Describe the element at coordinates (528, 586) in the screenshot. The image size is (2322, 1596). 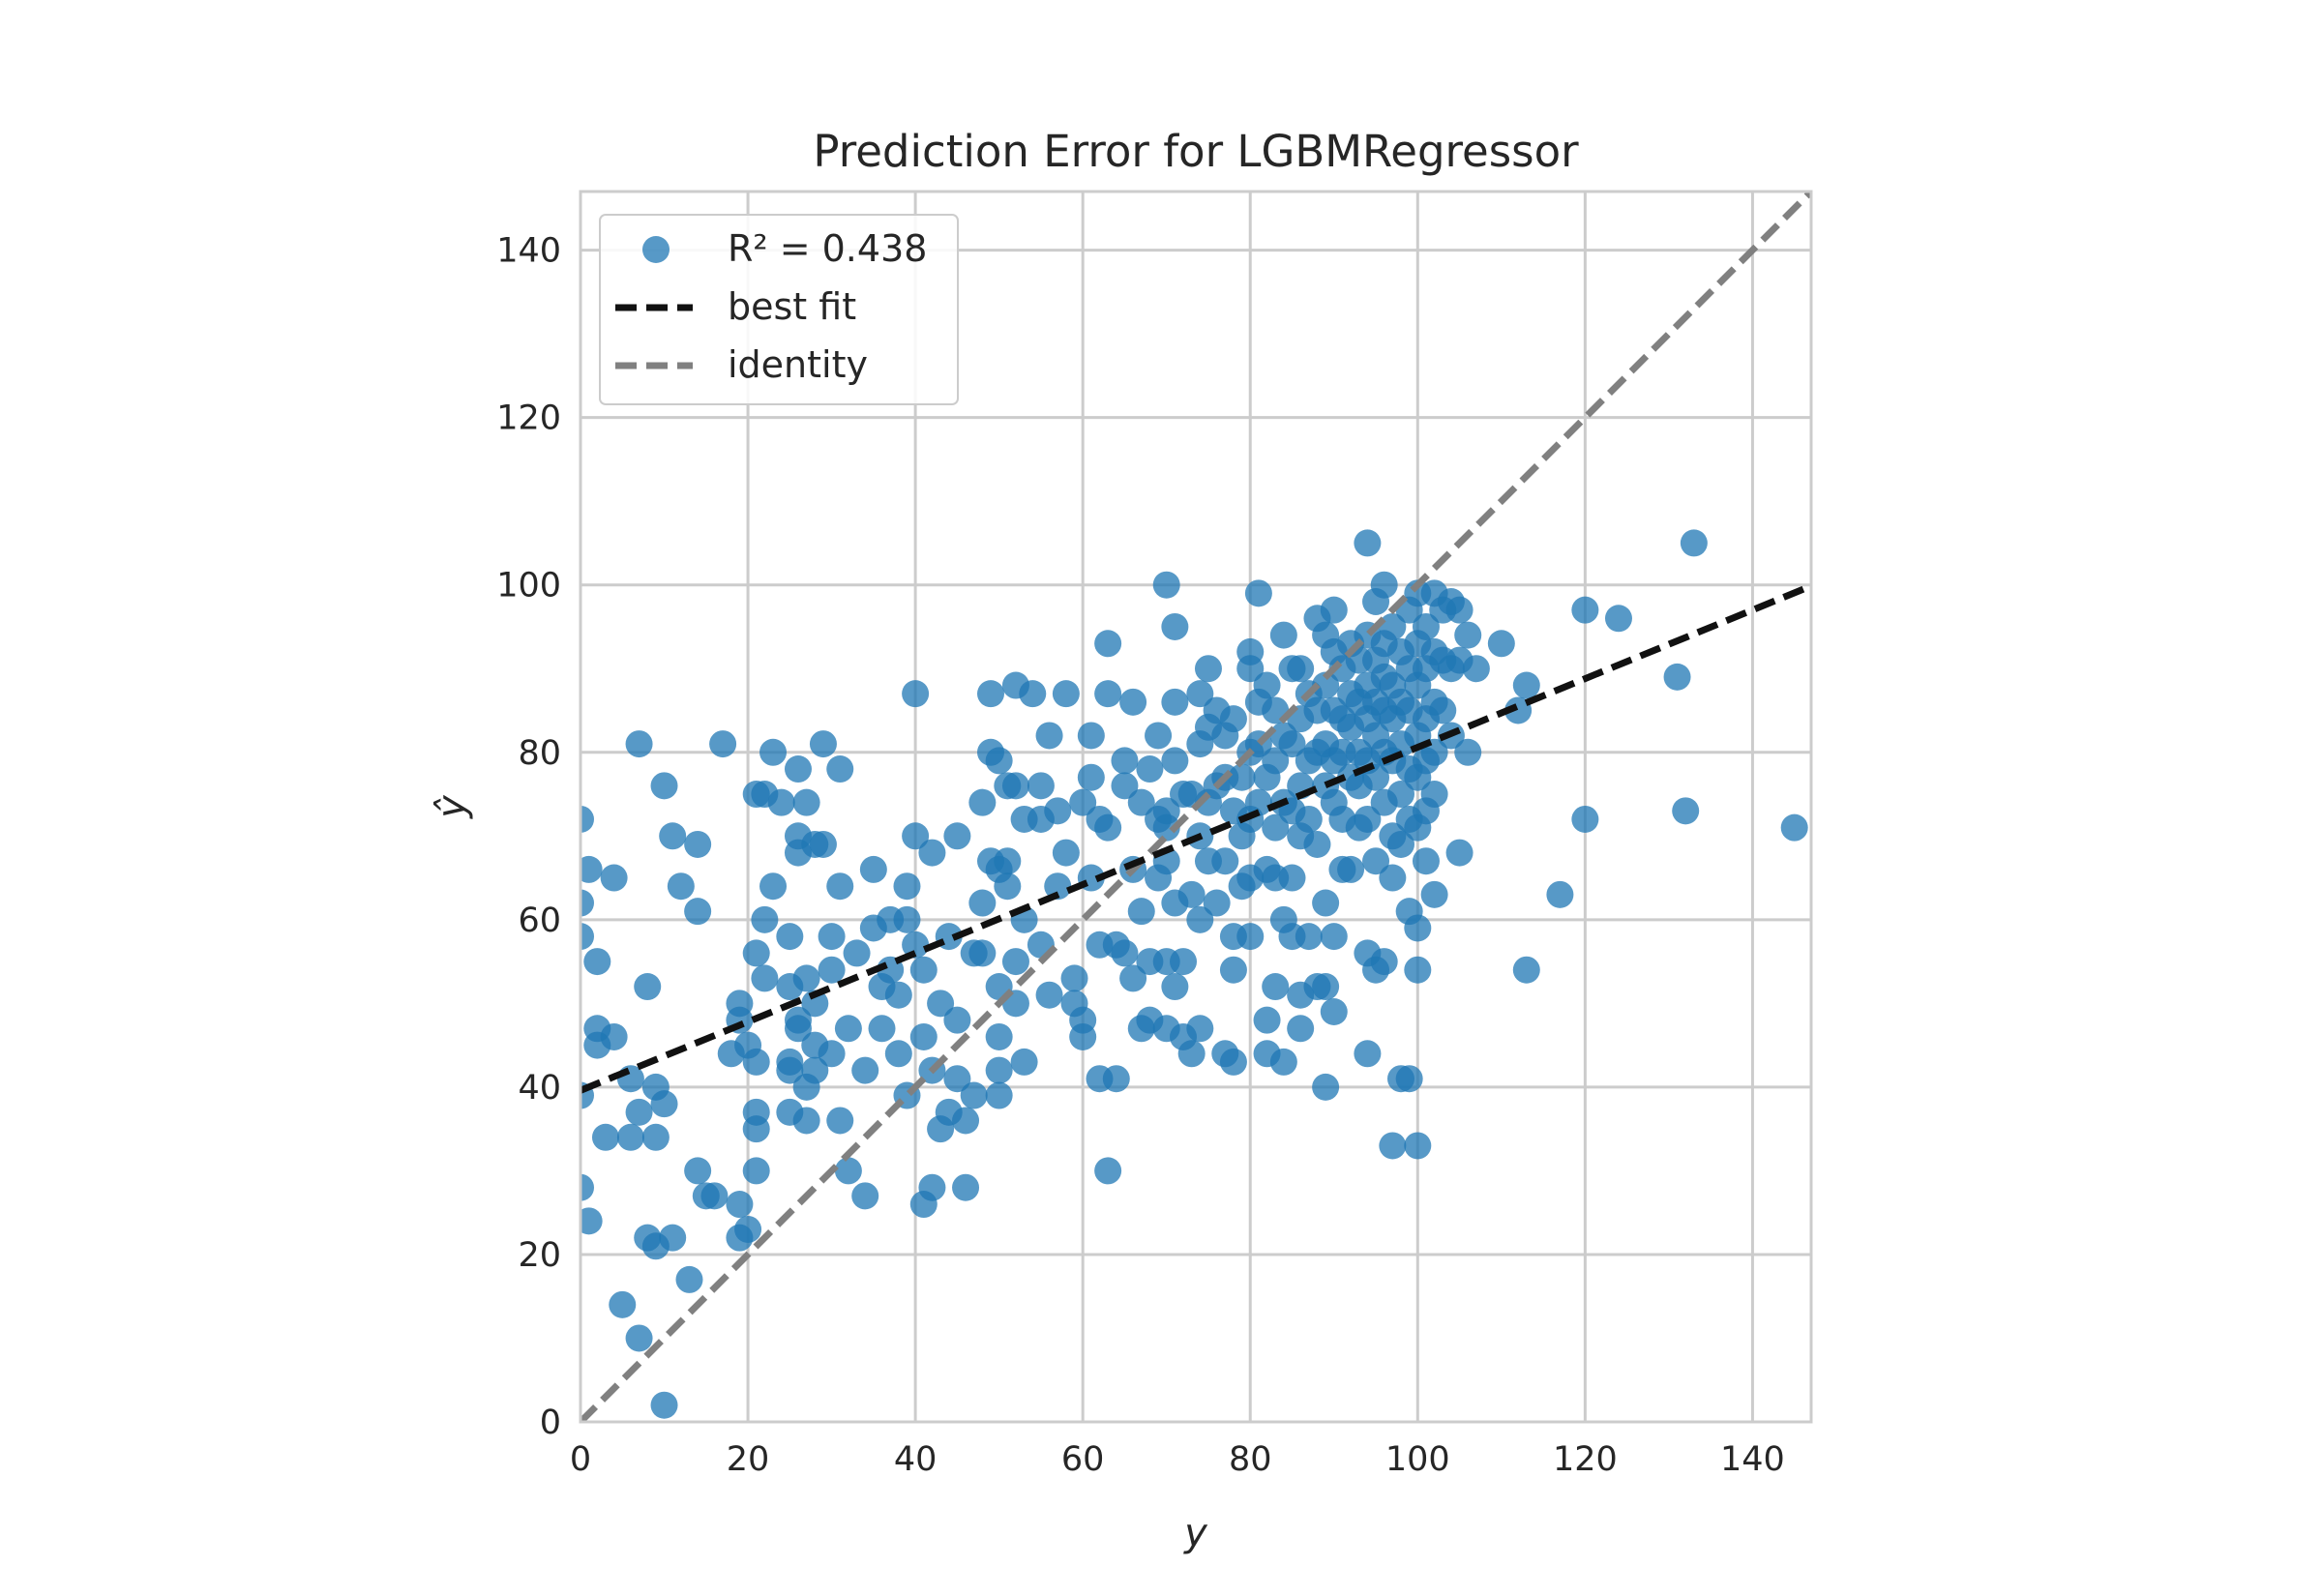
I see `y-tick-label: 100` at that location.